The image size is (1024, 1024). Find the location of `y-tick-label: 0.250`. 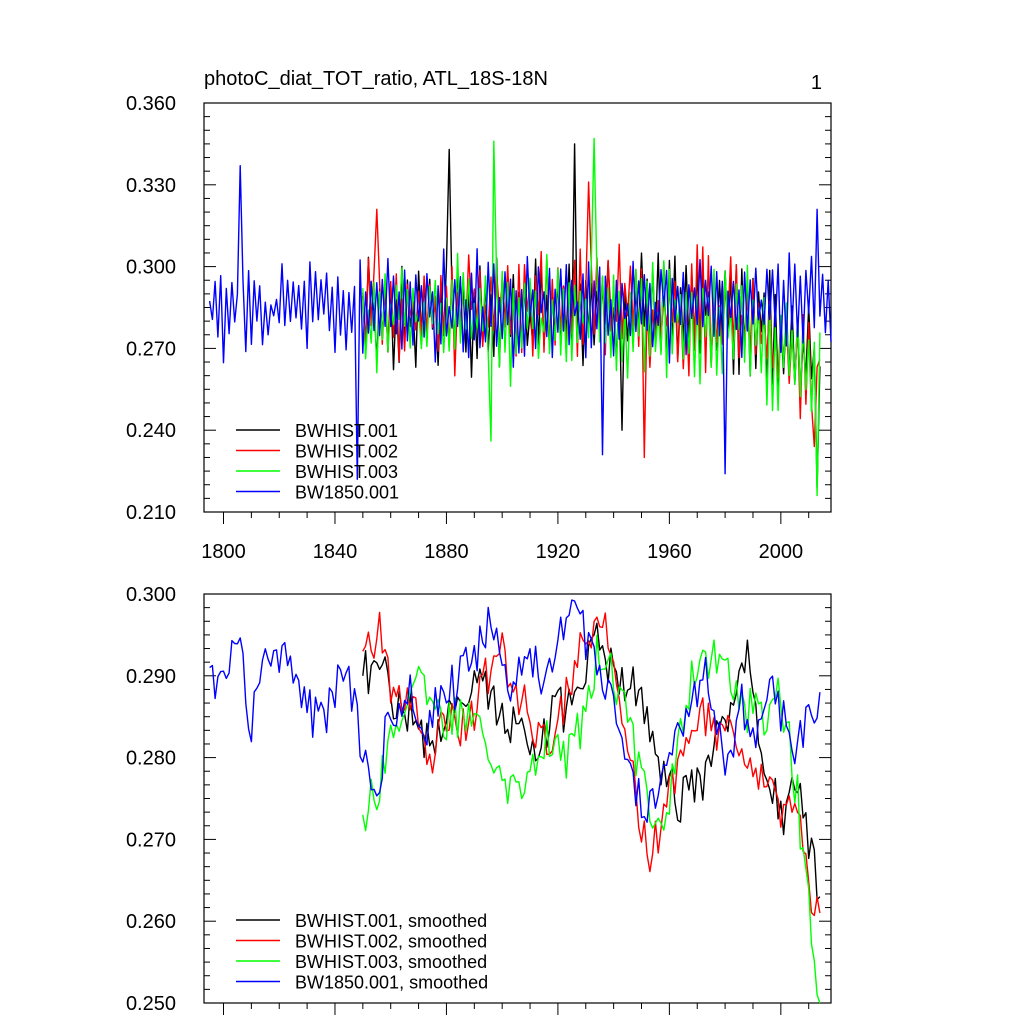

y-tick-label: 0.250 is located at coordinates (151, 1004).